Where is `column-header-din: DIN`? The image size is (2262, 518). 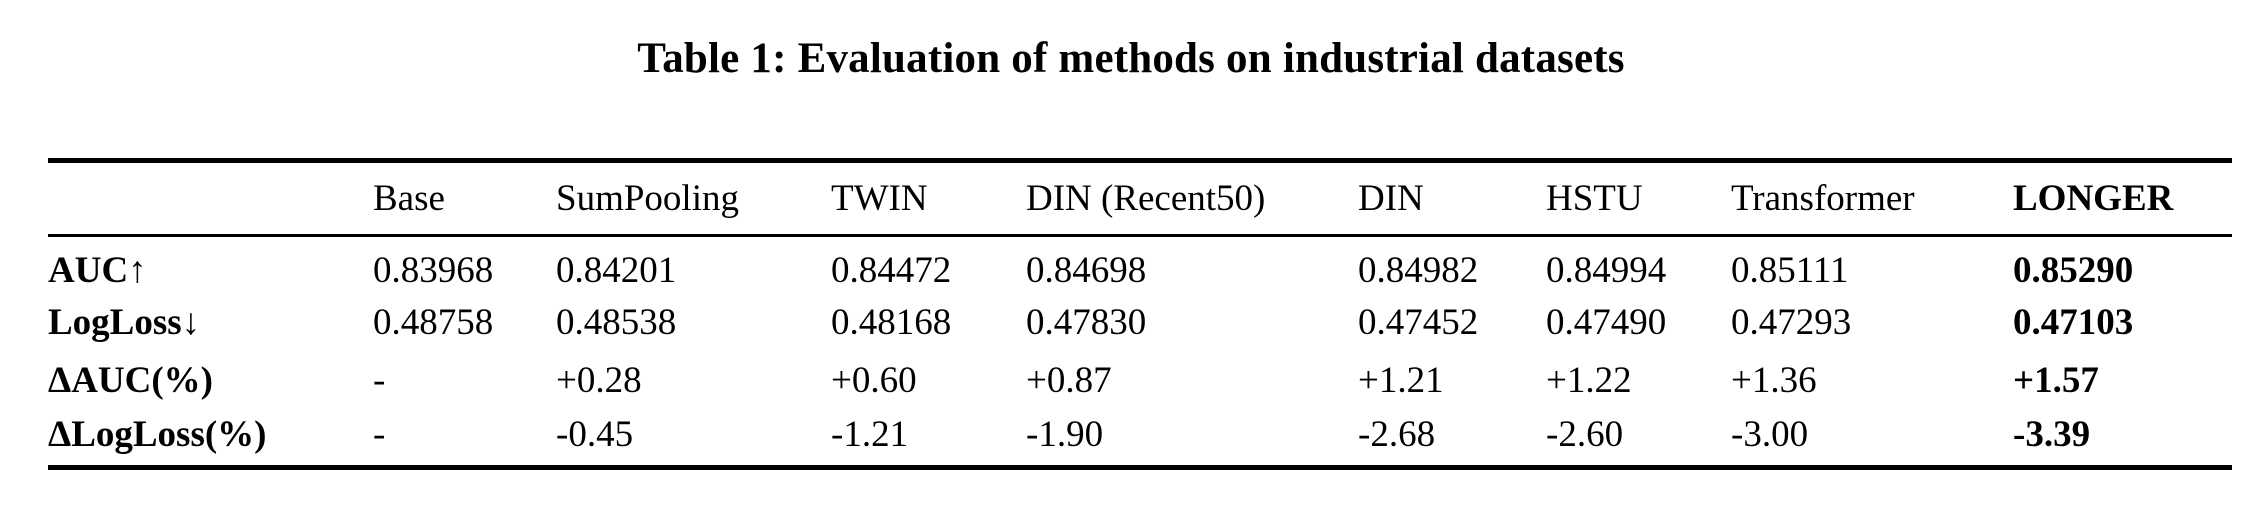 column-header-din: DIN is located at coordinates (1452, 198).